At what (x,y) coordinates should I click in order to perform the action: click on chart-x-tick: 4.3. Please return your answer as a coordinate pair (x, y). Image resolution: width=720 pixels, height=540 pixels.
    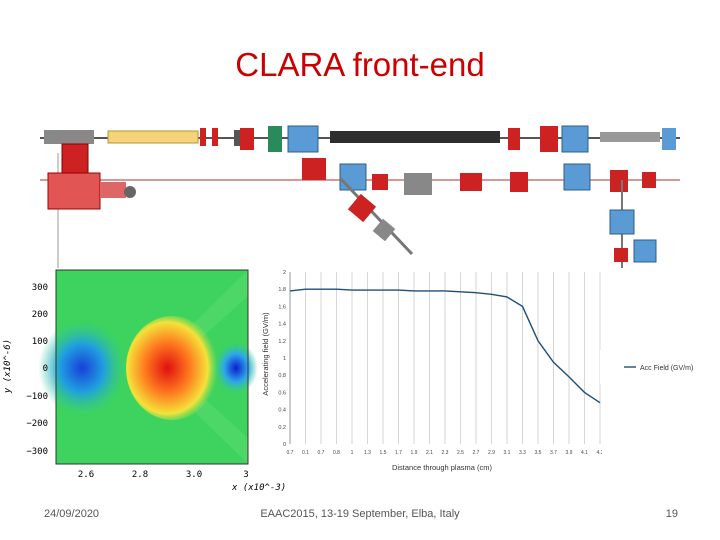
    Looking at the image, I should click on (599, 453).